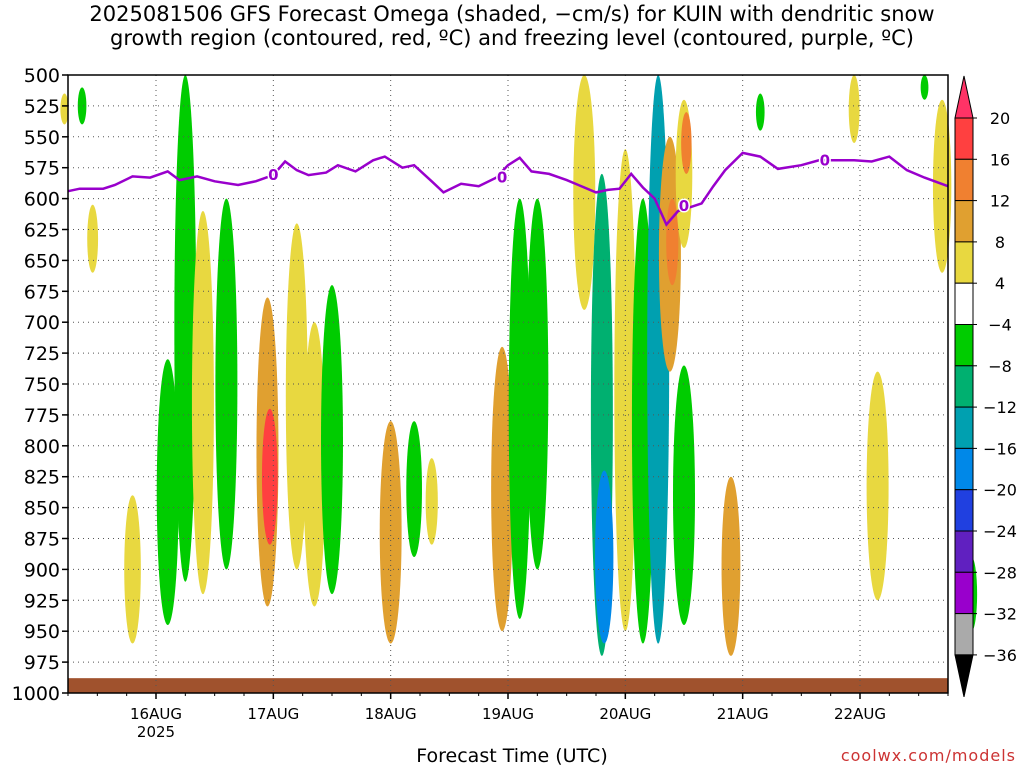  What do you see at coordinates (1000, 614) in the screenshot?
I see `colorbar-label: −32` at bounding box center [1000, 614].